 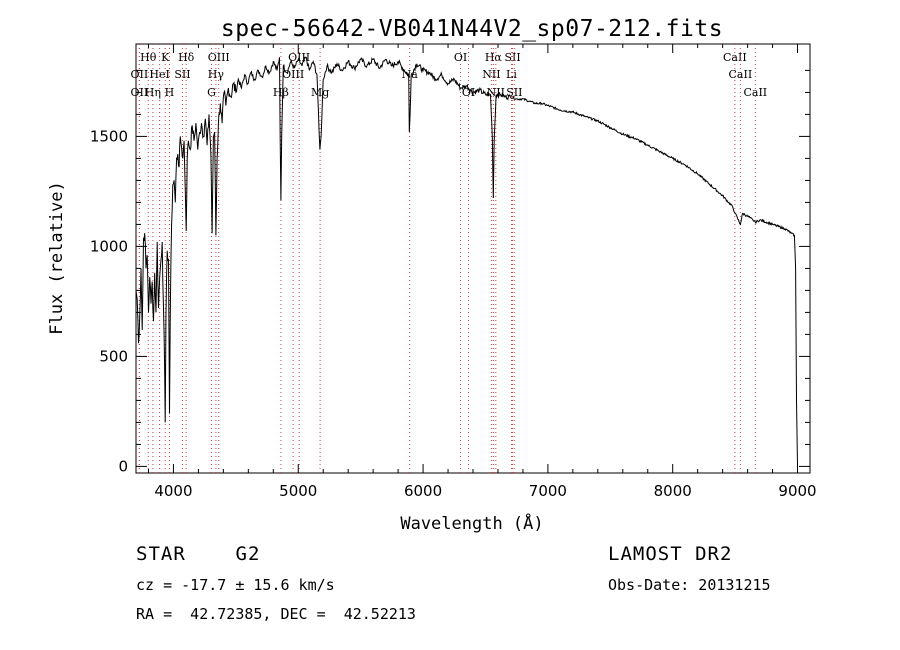 I want to click on line-marker-label: Hγ, so click(x=216, y=74).